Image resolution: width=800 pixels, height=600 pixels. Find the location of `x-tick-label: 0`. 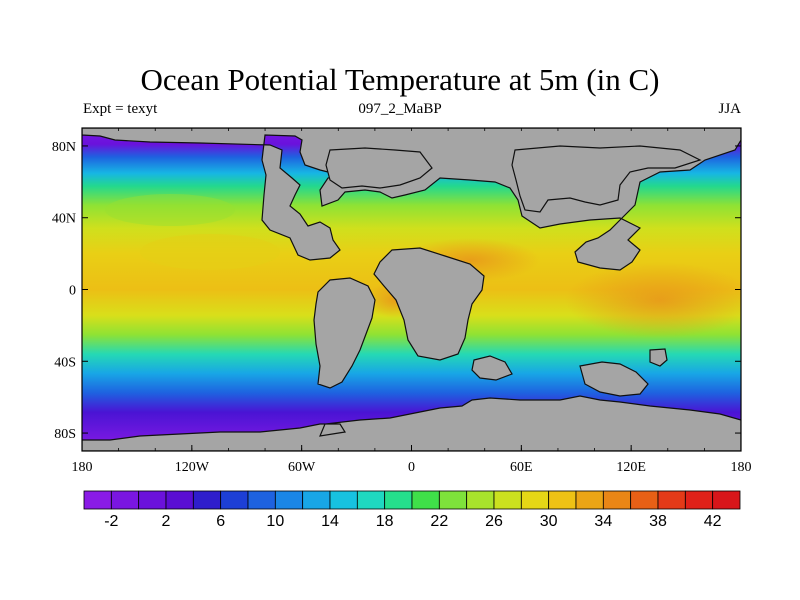

x-tick-label: 0 is located at coordinates (411, 467).